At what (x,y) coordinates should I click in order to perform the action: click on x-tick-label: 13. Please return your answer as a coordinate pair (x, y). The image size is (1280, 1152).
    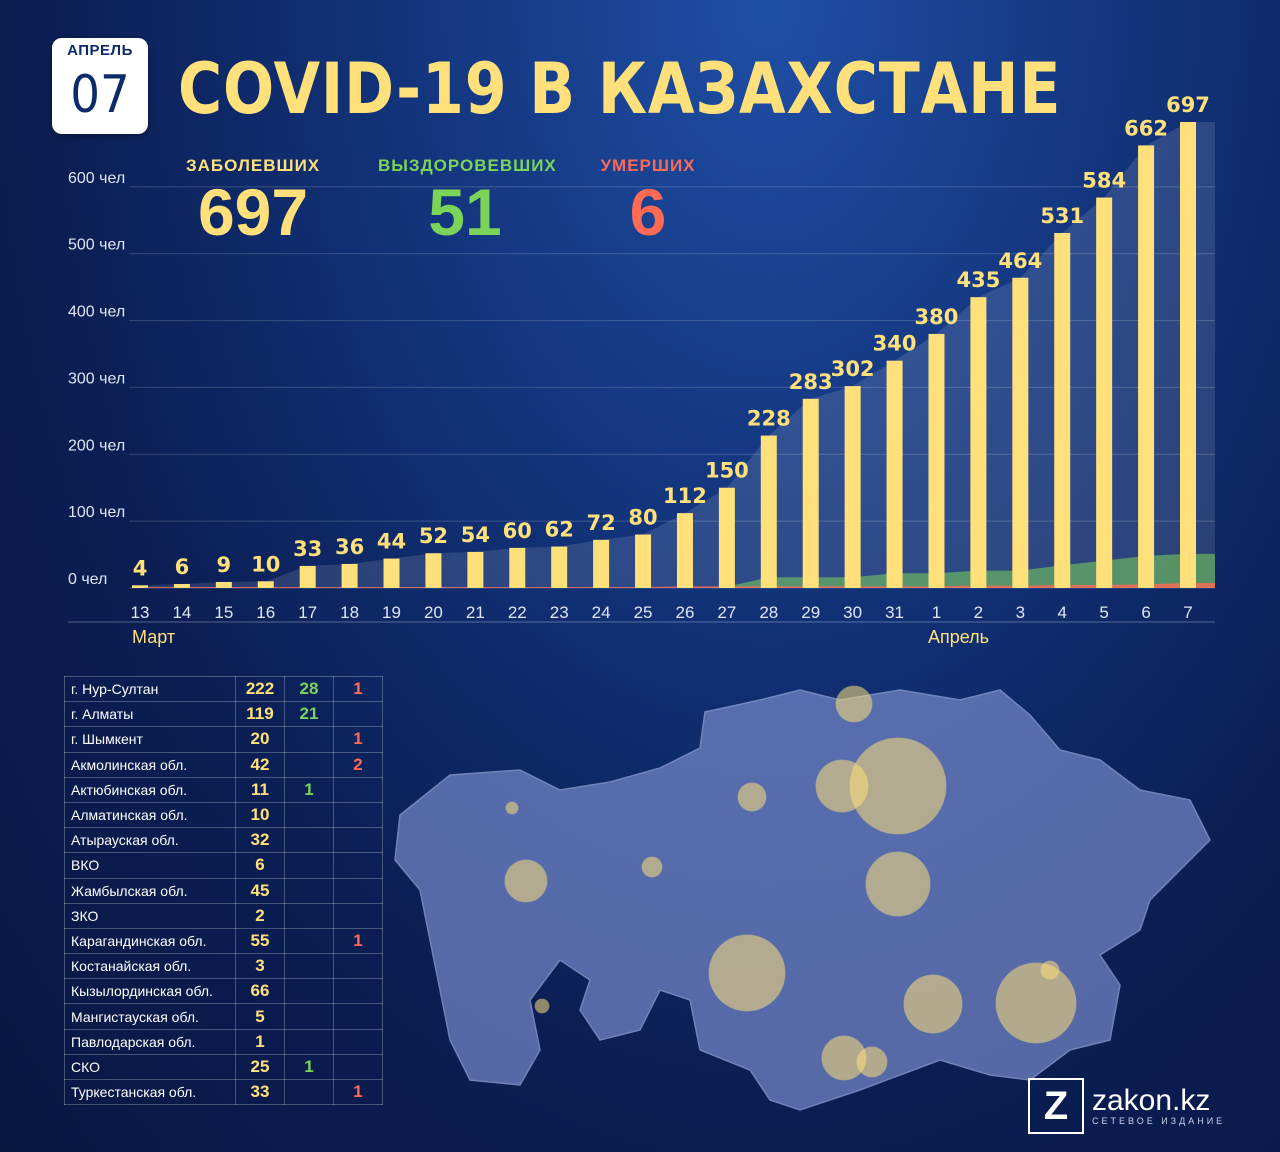
    Looking at the image, I should click on (140, 612).